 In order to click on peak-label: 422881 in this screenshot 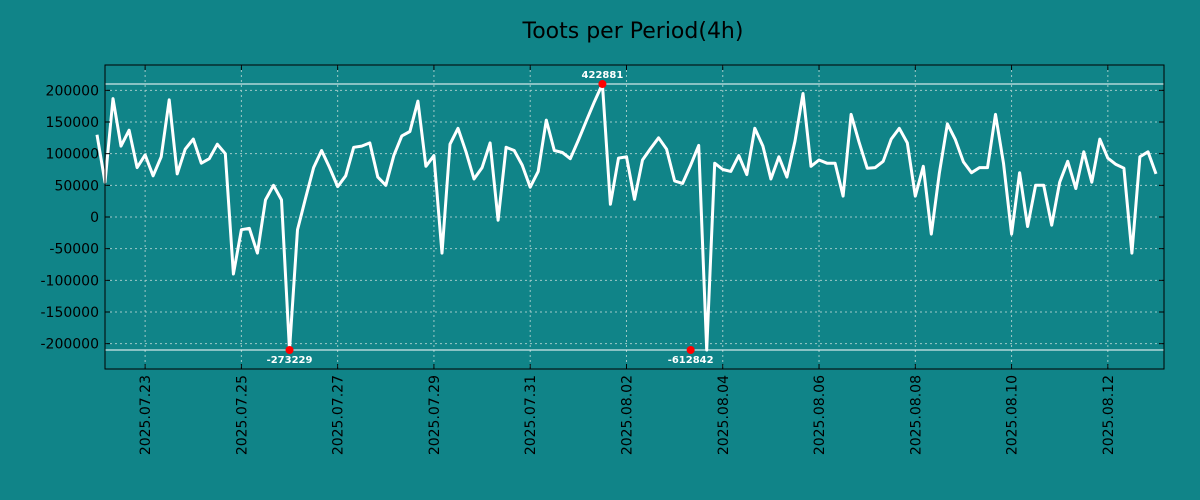, I will do `click(603, 75)`.